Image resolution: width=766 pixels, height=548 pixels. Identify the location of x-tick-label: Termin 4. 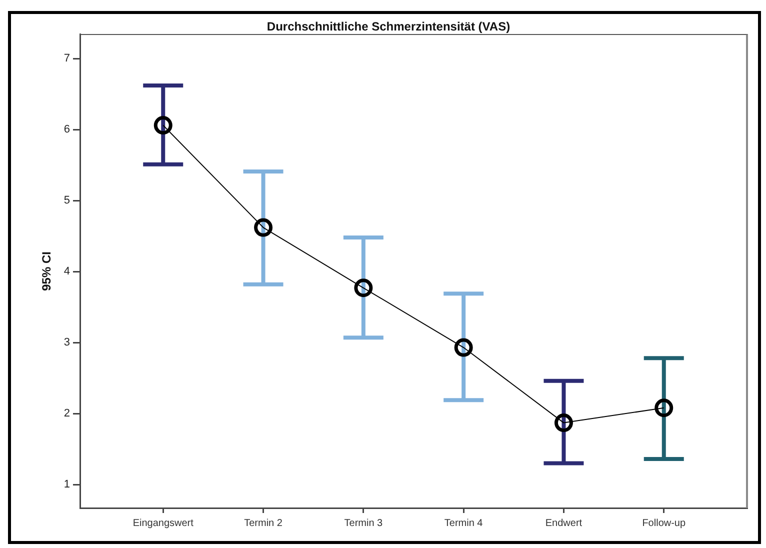
(464, 523).